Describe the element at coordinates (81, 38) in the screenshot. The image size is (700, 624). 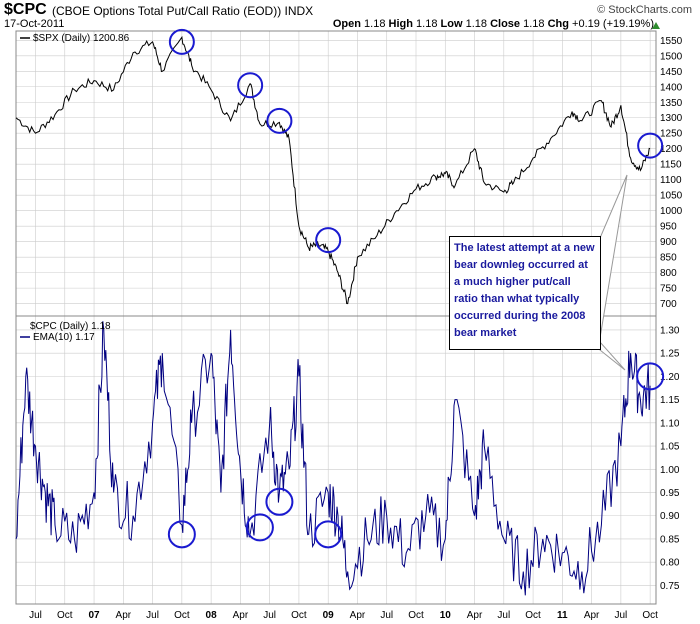
I see `spx-legend: $SPX (Daily) 1200.86` at that location.